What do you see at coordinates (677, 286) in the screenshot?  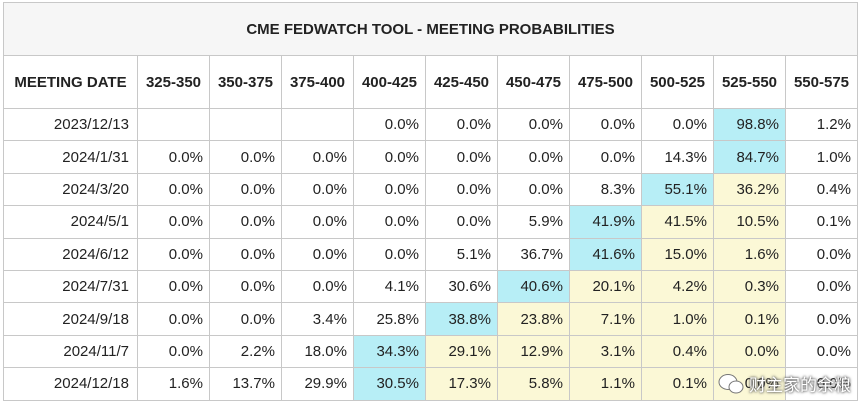 I see `probability-cell: 4.2%` at bounding box center [677, 286].